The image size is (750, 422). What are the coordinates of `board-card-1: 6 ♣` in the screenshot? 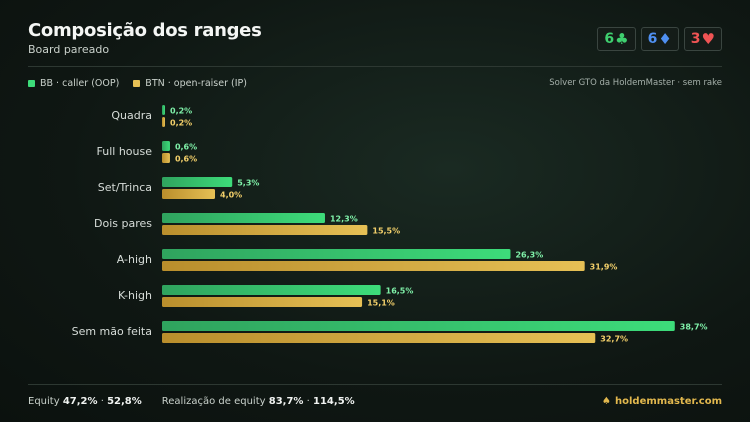 It's located at (616, 39).